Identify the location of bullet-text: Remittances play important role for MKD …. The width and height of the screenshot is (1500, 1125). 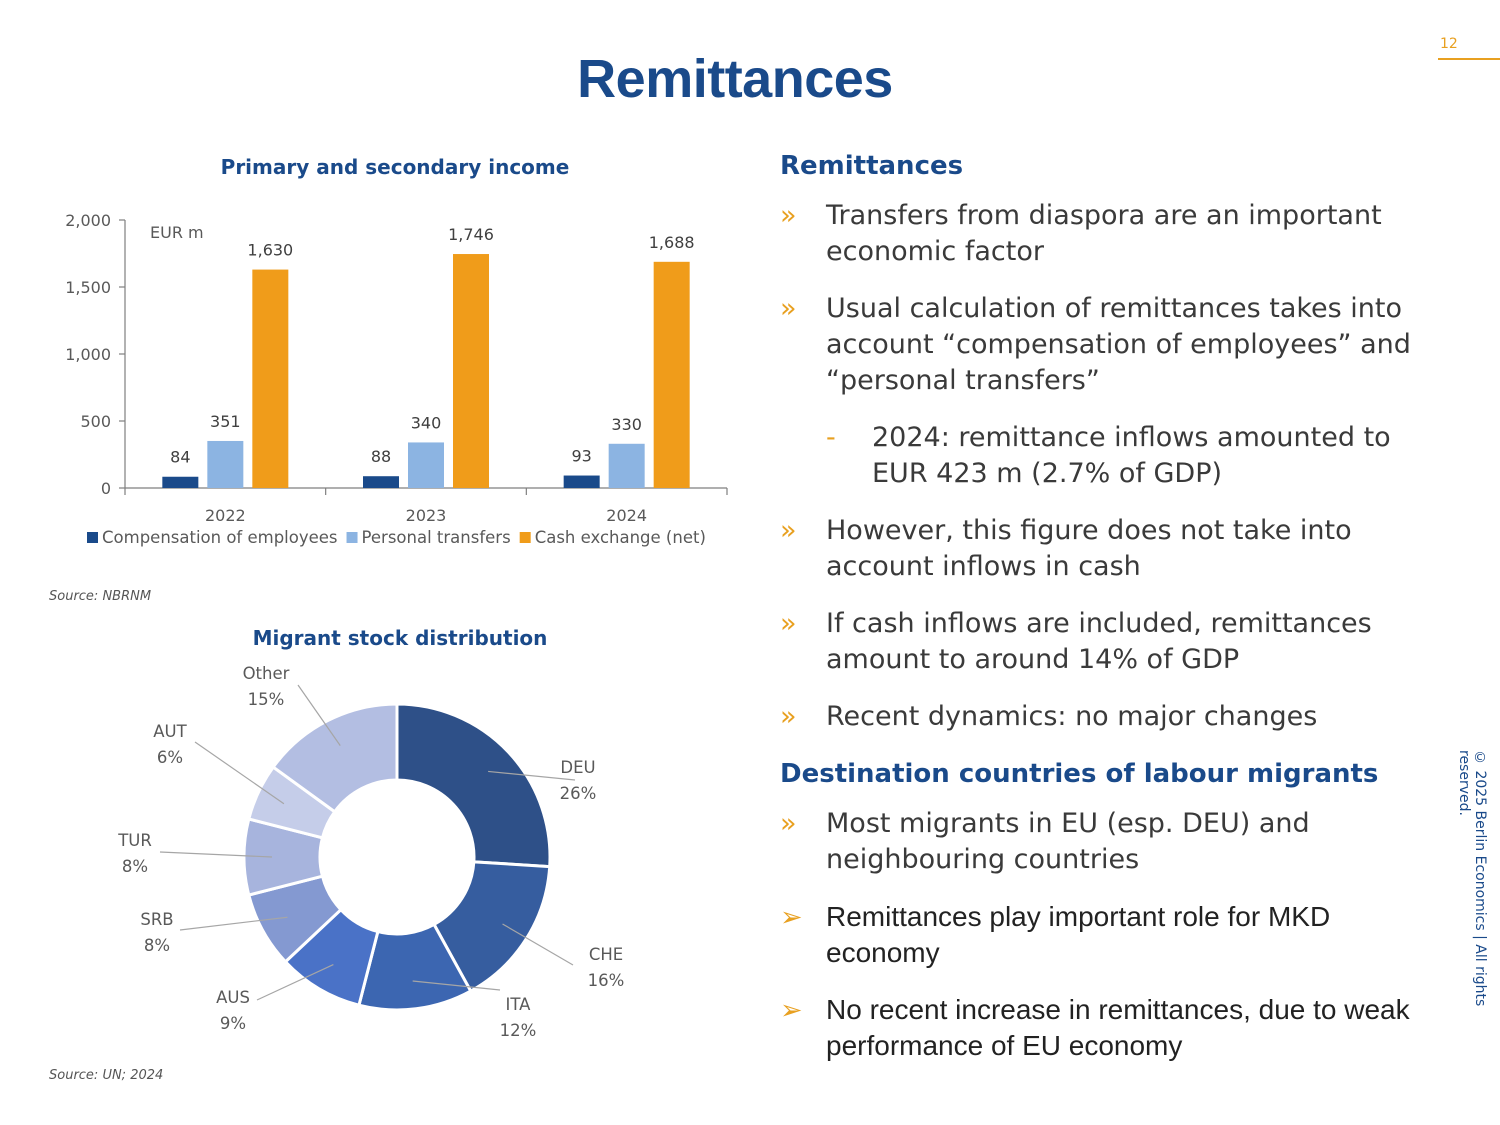
(1078, 934).